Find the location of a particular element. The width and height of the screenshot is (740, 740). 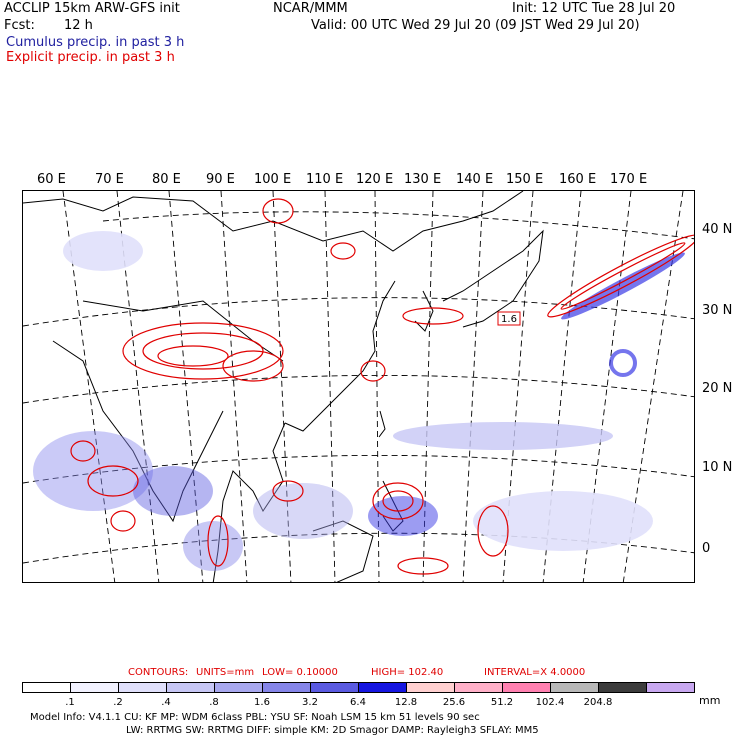

explicit-contour-indochina is located at coordinates (288, 491).